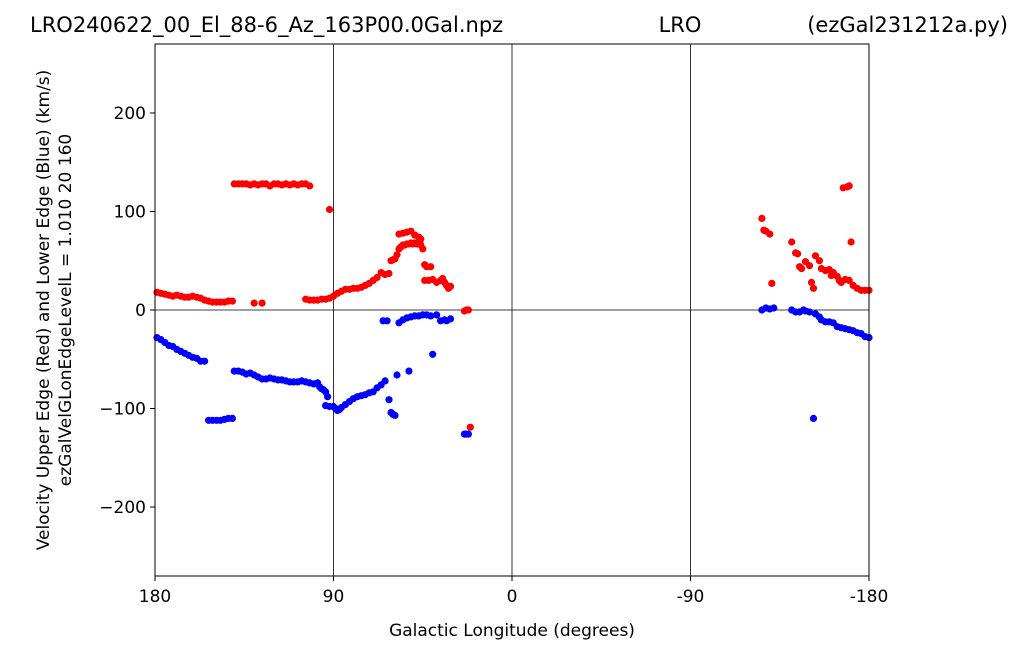 This screenshot has width=1024, height=654. I want to click on y-axis-label-line2: ezGalVelGLonEdgeLevelL = 1.010 20 160, so click(66, 310).